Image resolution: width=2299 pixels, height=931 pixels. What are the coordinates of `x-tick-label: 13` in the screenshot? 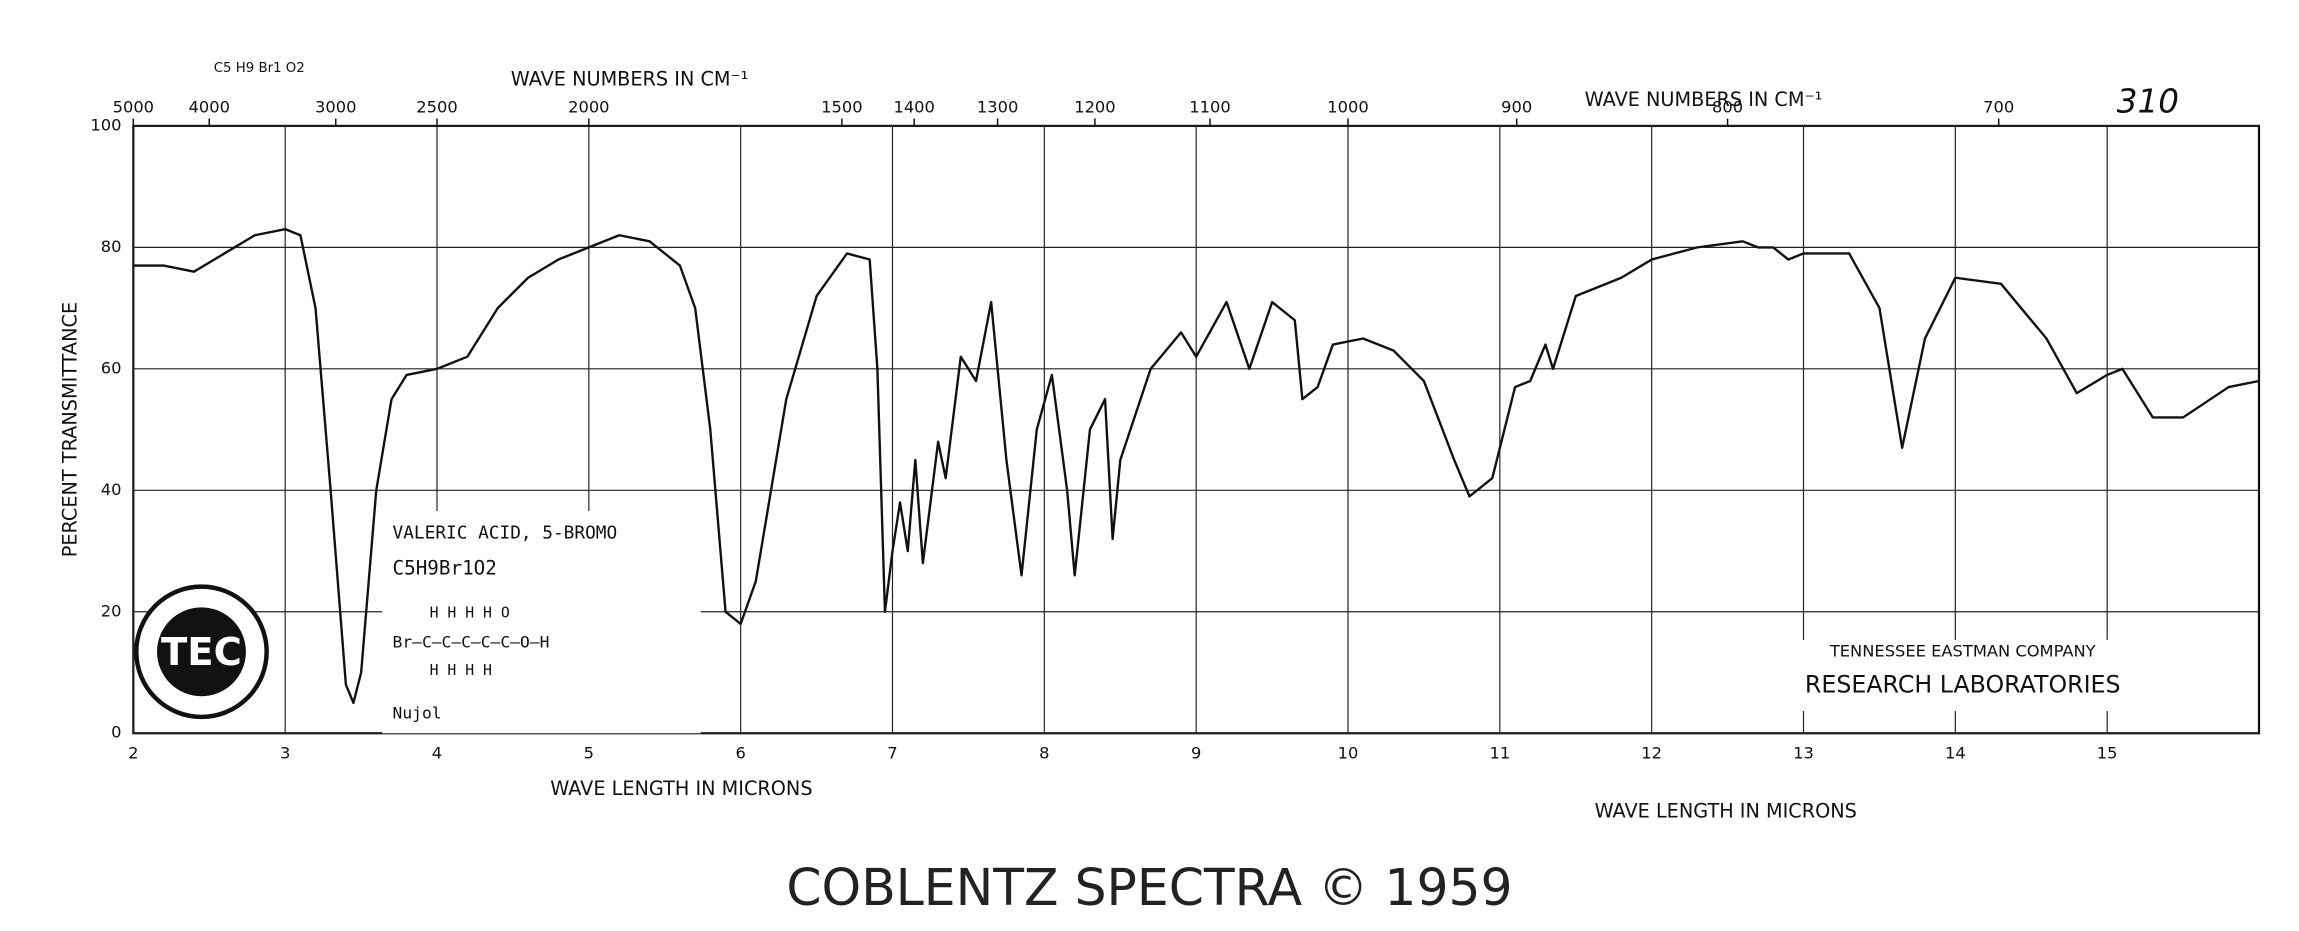 It's located at (1803, 752).